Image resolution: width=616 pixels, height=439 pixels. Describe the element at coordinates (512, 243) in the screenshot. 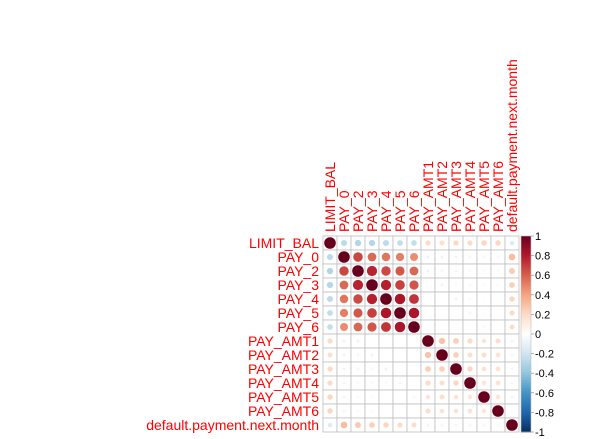

I see `corr-circle-limit-bal-default-payment-next-month` at that location.